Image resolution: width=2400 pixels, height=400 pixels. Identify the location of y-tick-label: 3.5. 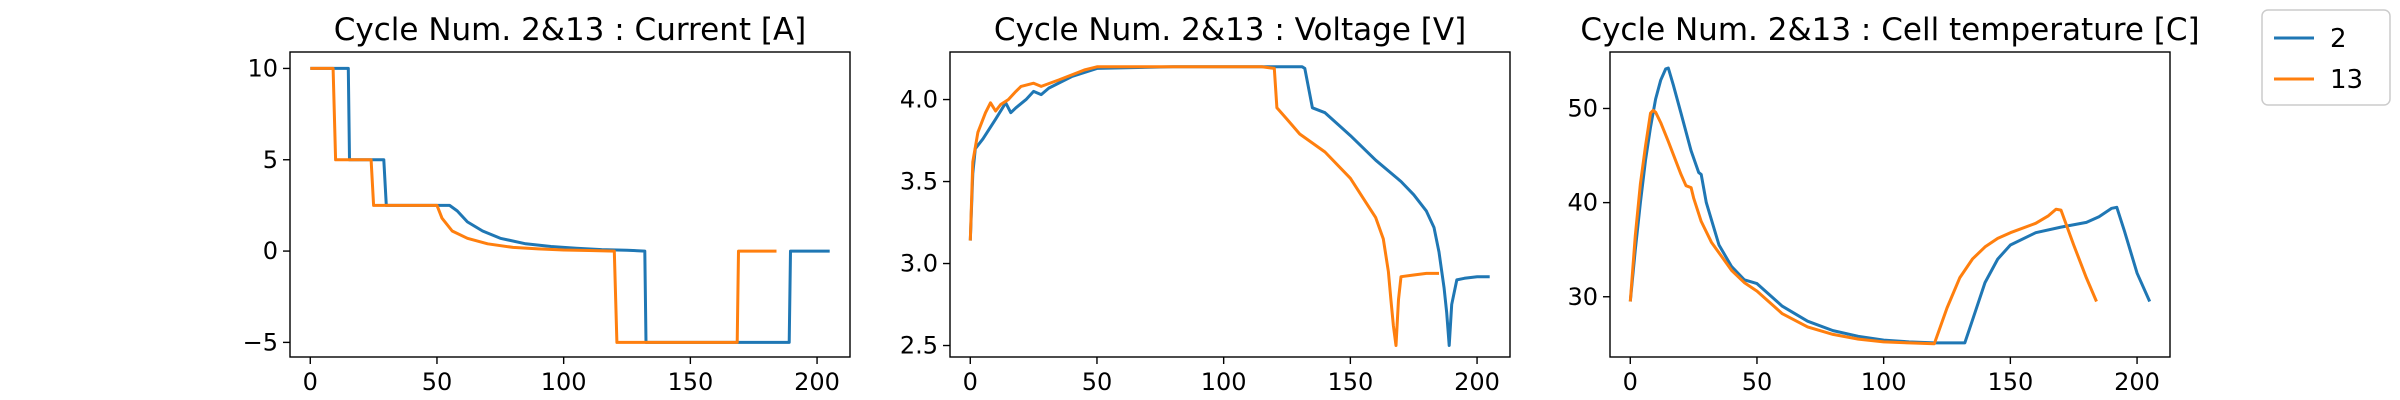
(919, 182).